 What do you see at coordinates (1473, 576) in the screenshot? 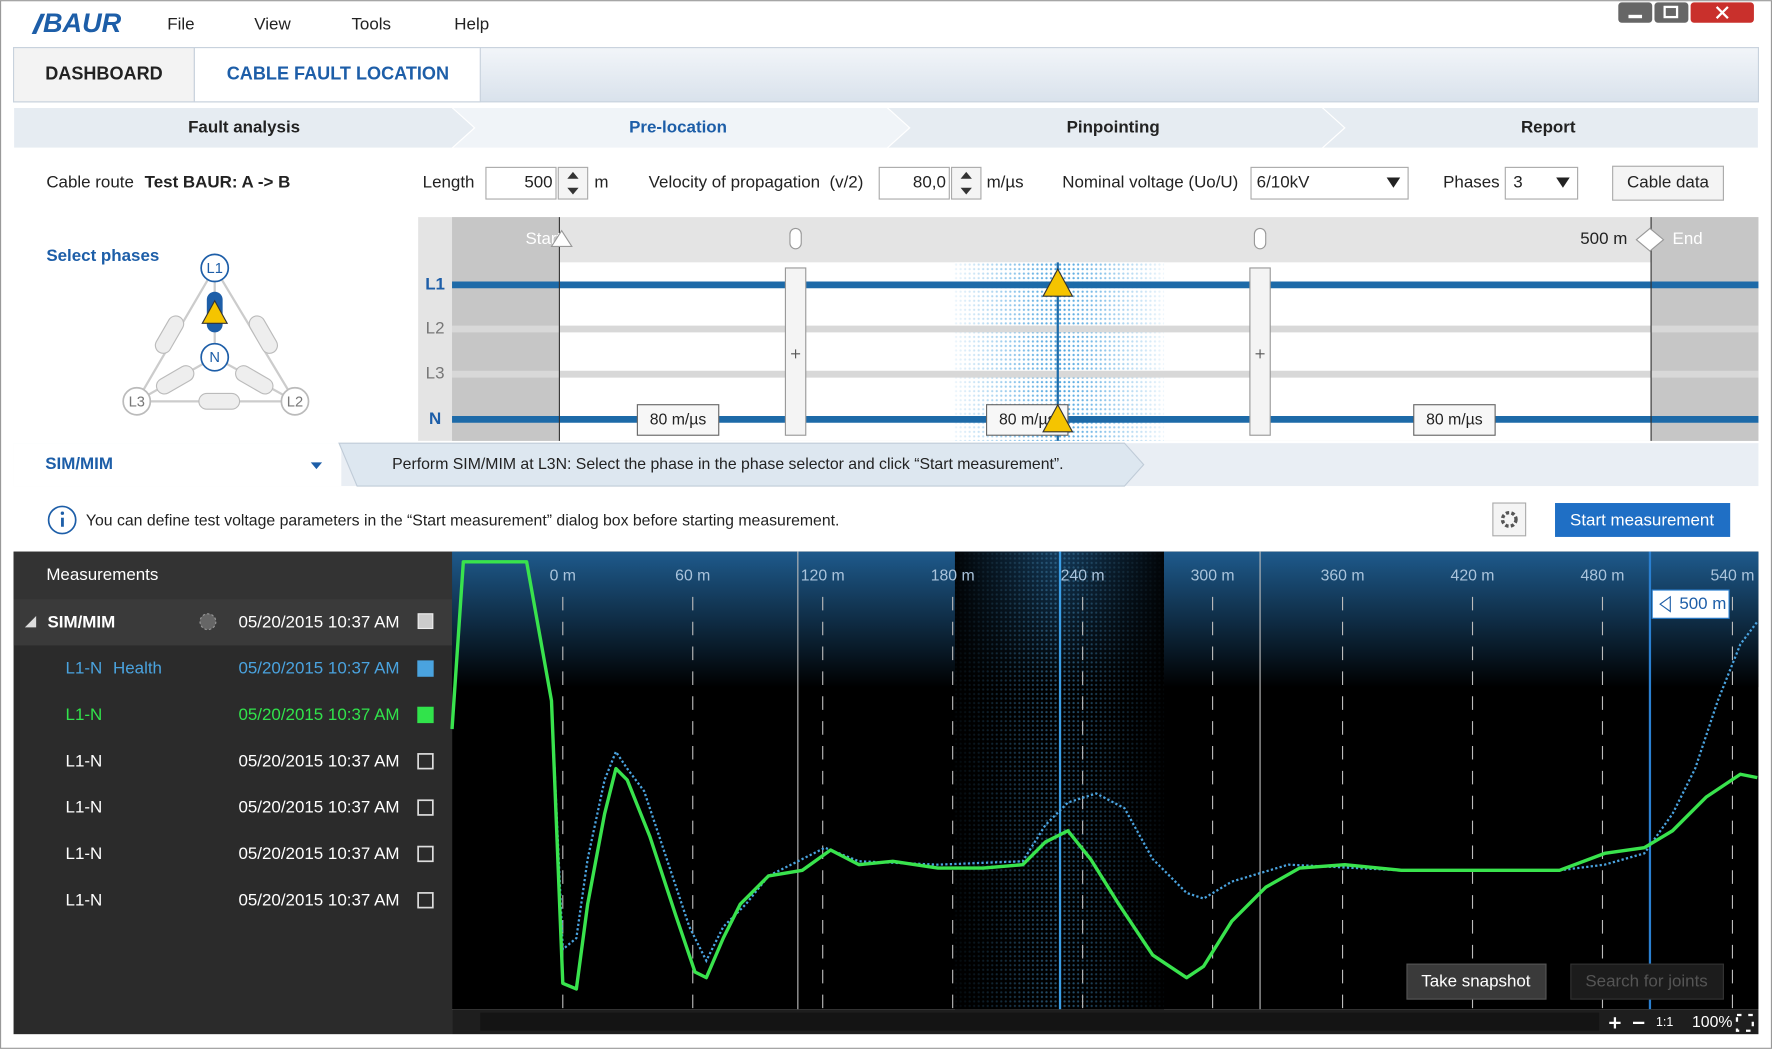
I see `tick-label: 420 m` at bounding box center [1473, 576].